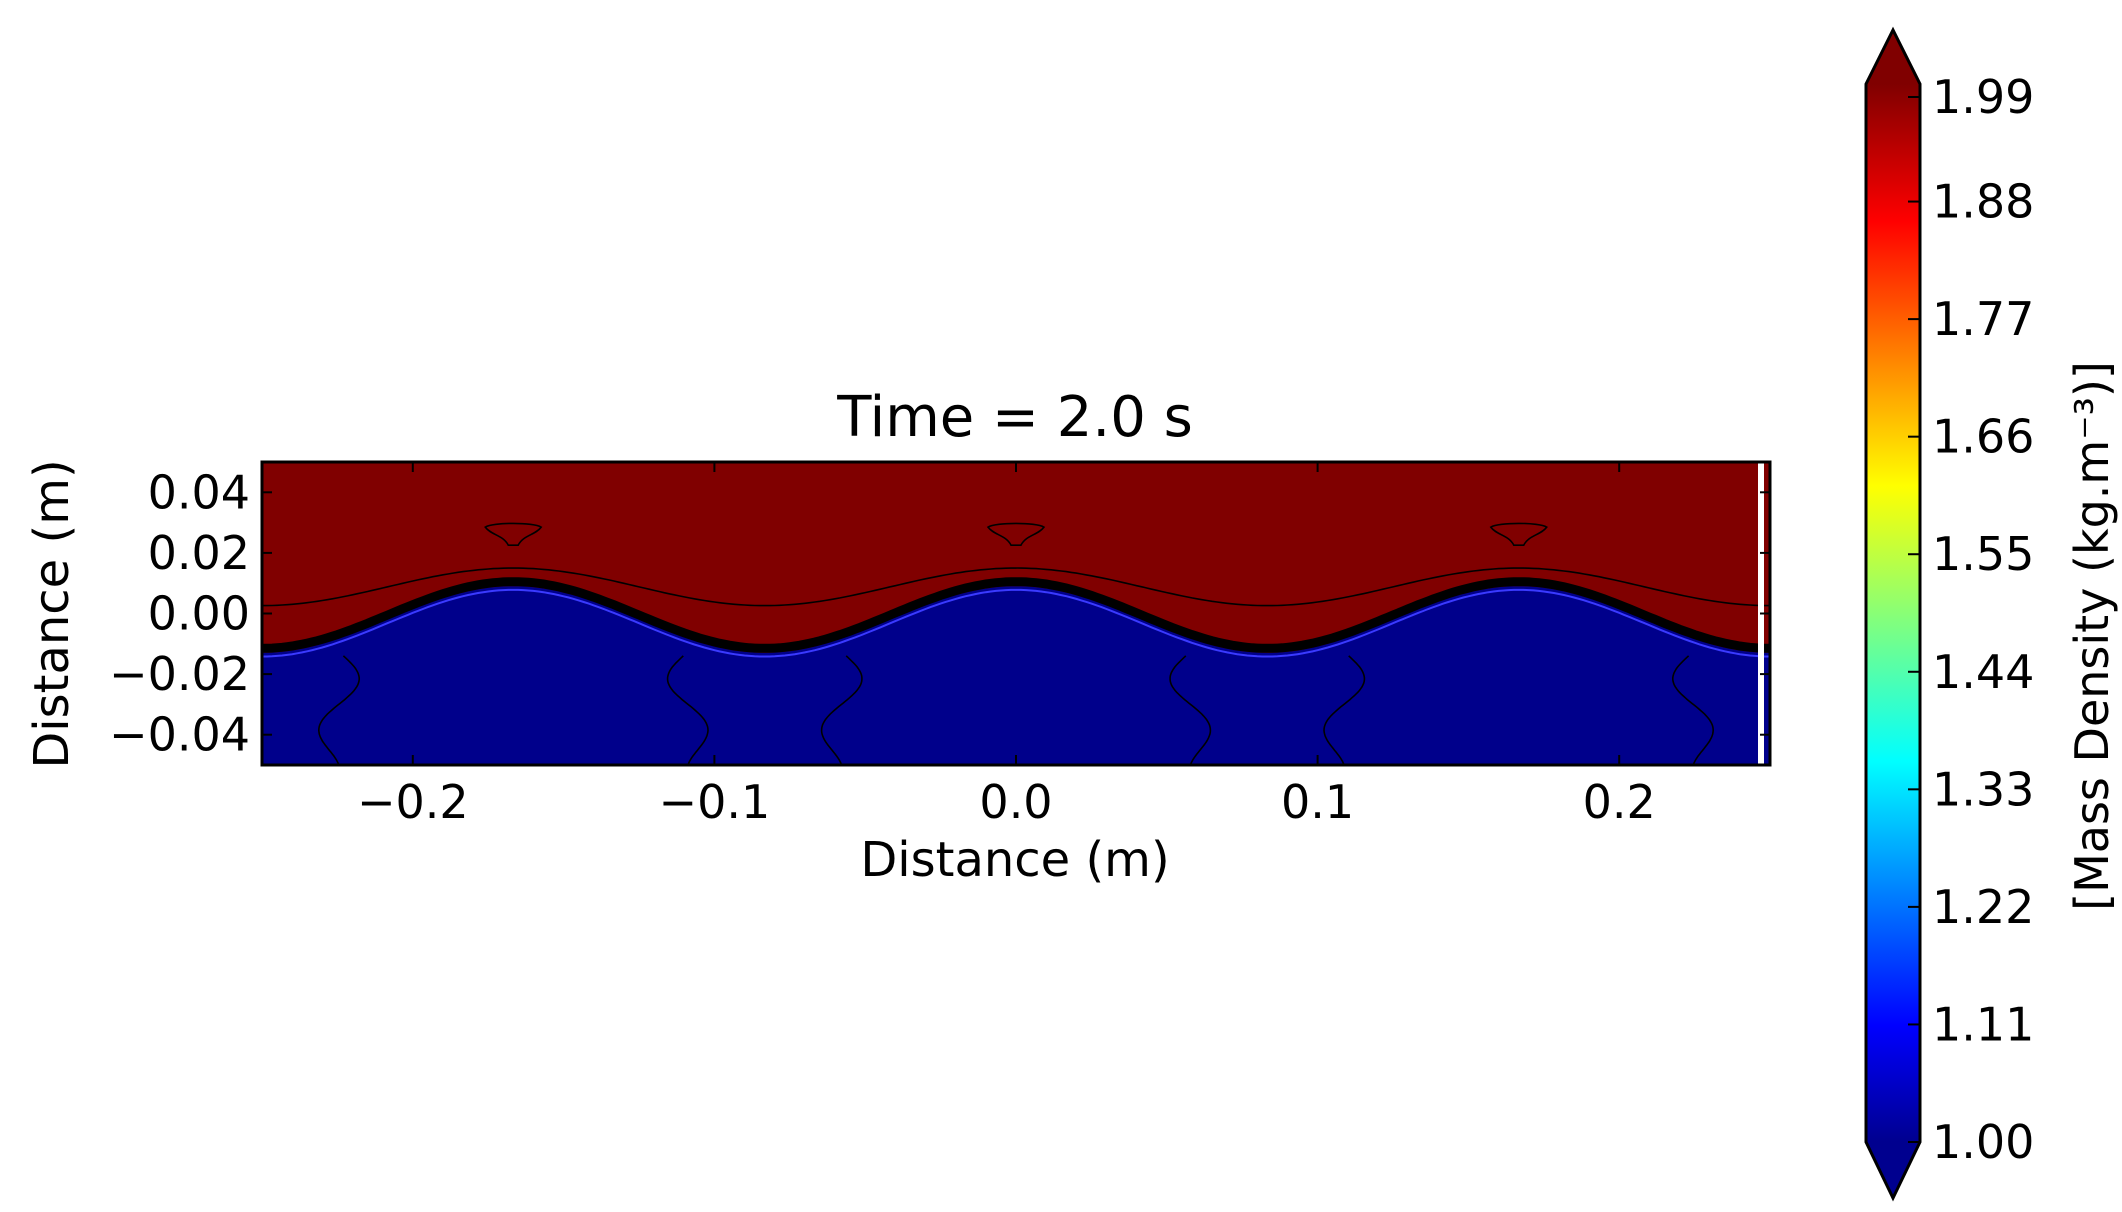 Image resolution: width=2122 pixels, height=1212 pixels. Describe the element at coordinates (1092, 710) in the screenshot. I see `density-contour-wiggles` at that location.